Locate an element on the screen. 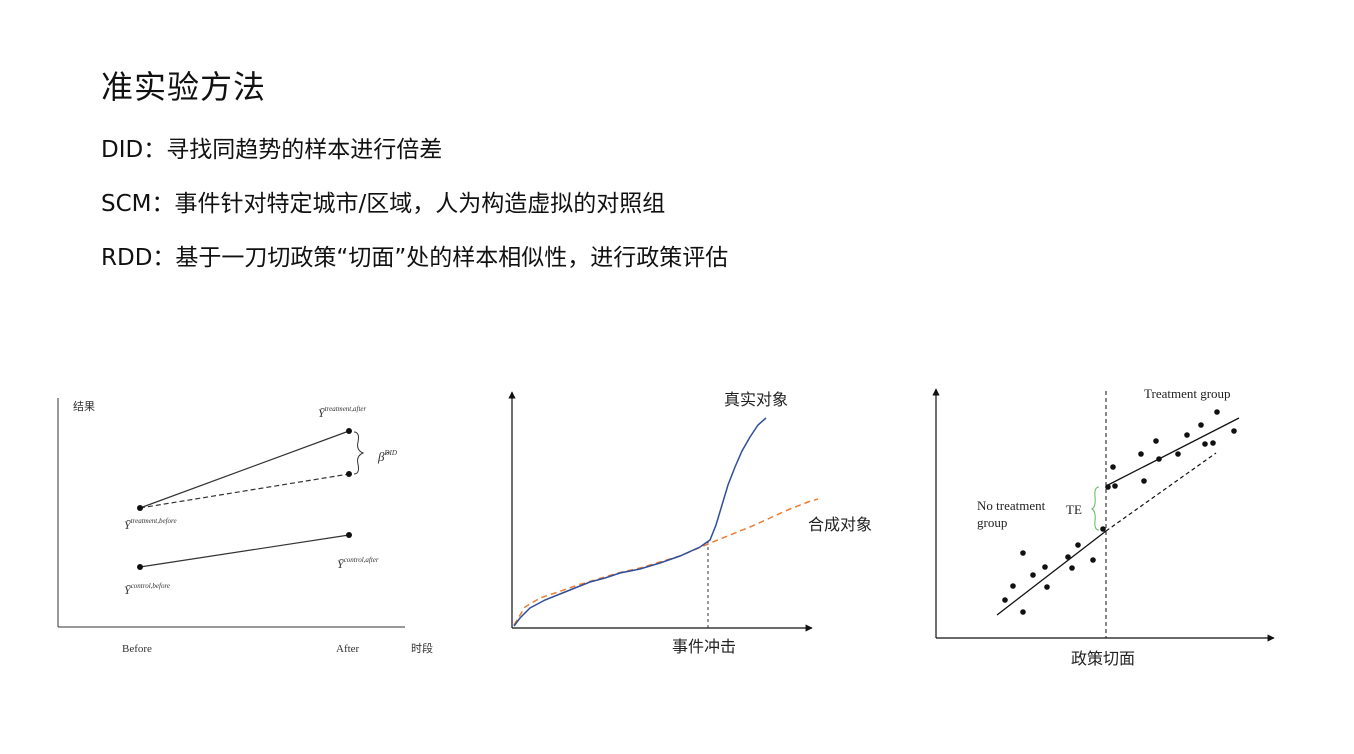 The height and width of the screenshot is (754, 1354). rdd-te-brace is located at coordinates (1095, 508).